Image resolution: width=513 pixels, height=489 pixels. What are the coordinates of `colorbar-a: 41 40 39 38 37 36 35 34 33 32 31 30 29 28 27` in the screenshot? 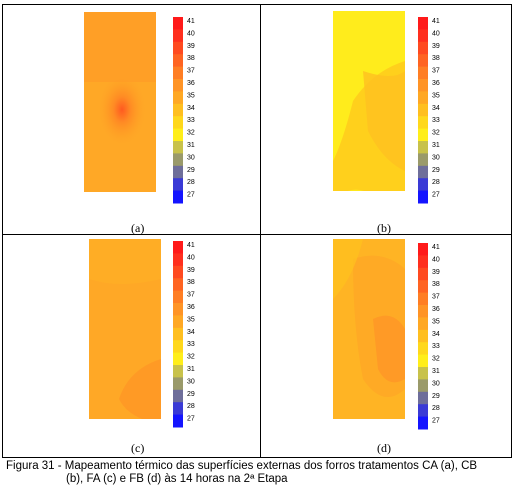 It's located at (184, 110).